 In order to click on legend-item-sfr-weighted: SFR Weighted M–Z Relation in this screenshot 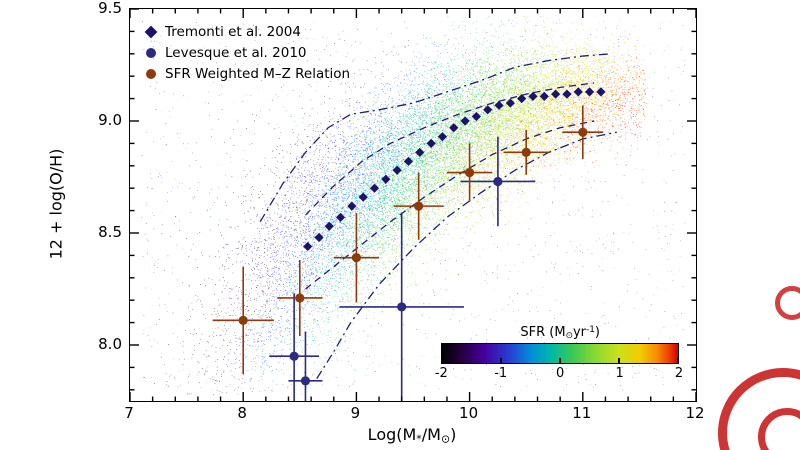, I will do `click(248, 73)`.